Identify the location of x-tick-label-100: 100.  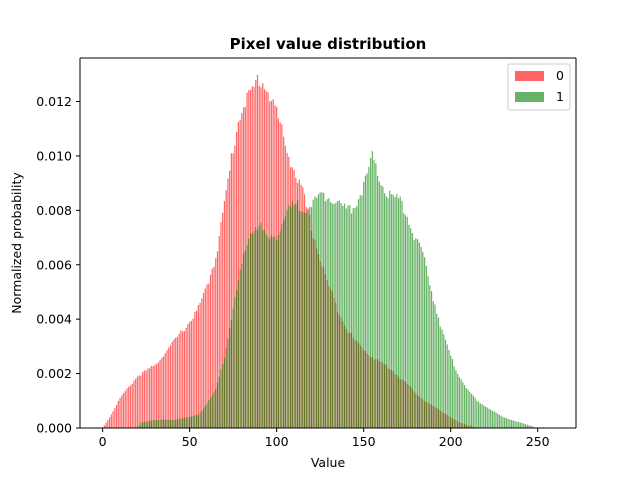
(277, 441).